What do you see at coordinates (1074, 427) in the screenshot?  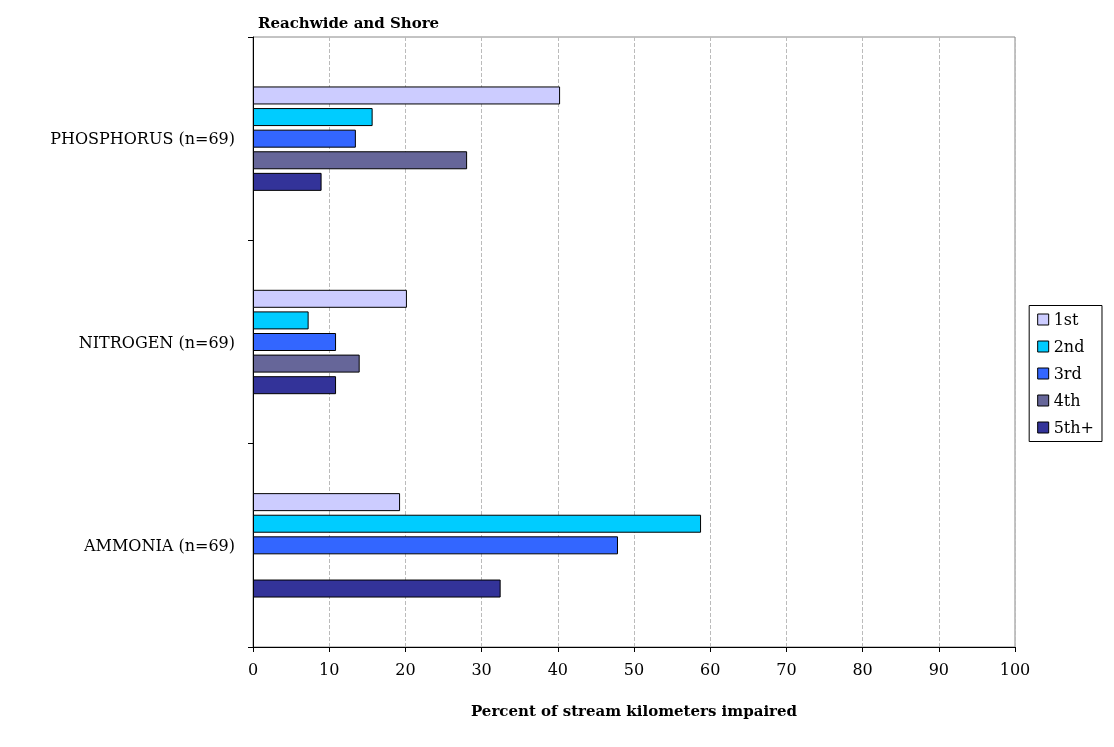 I see `legend-label: 5th+` at bounding box center [1074, 427].